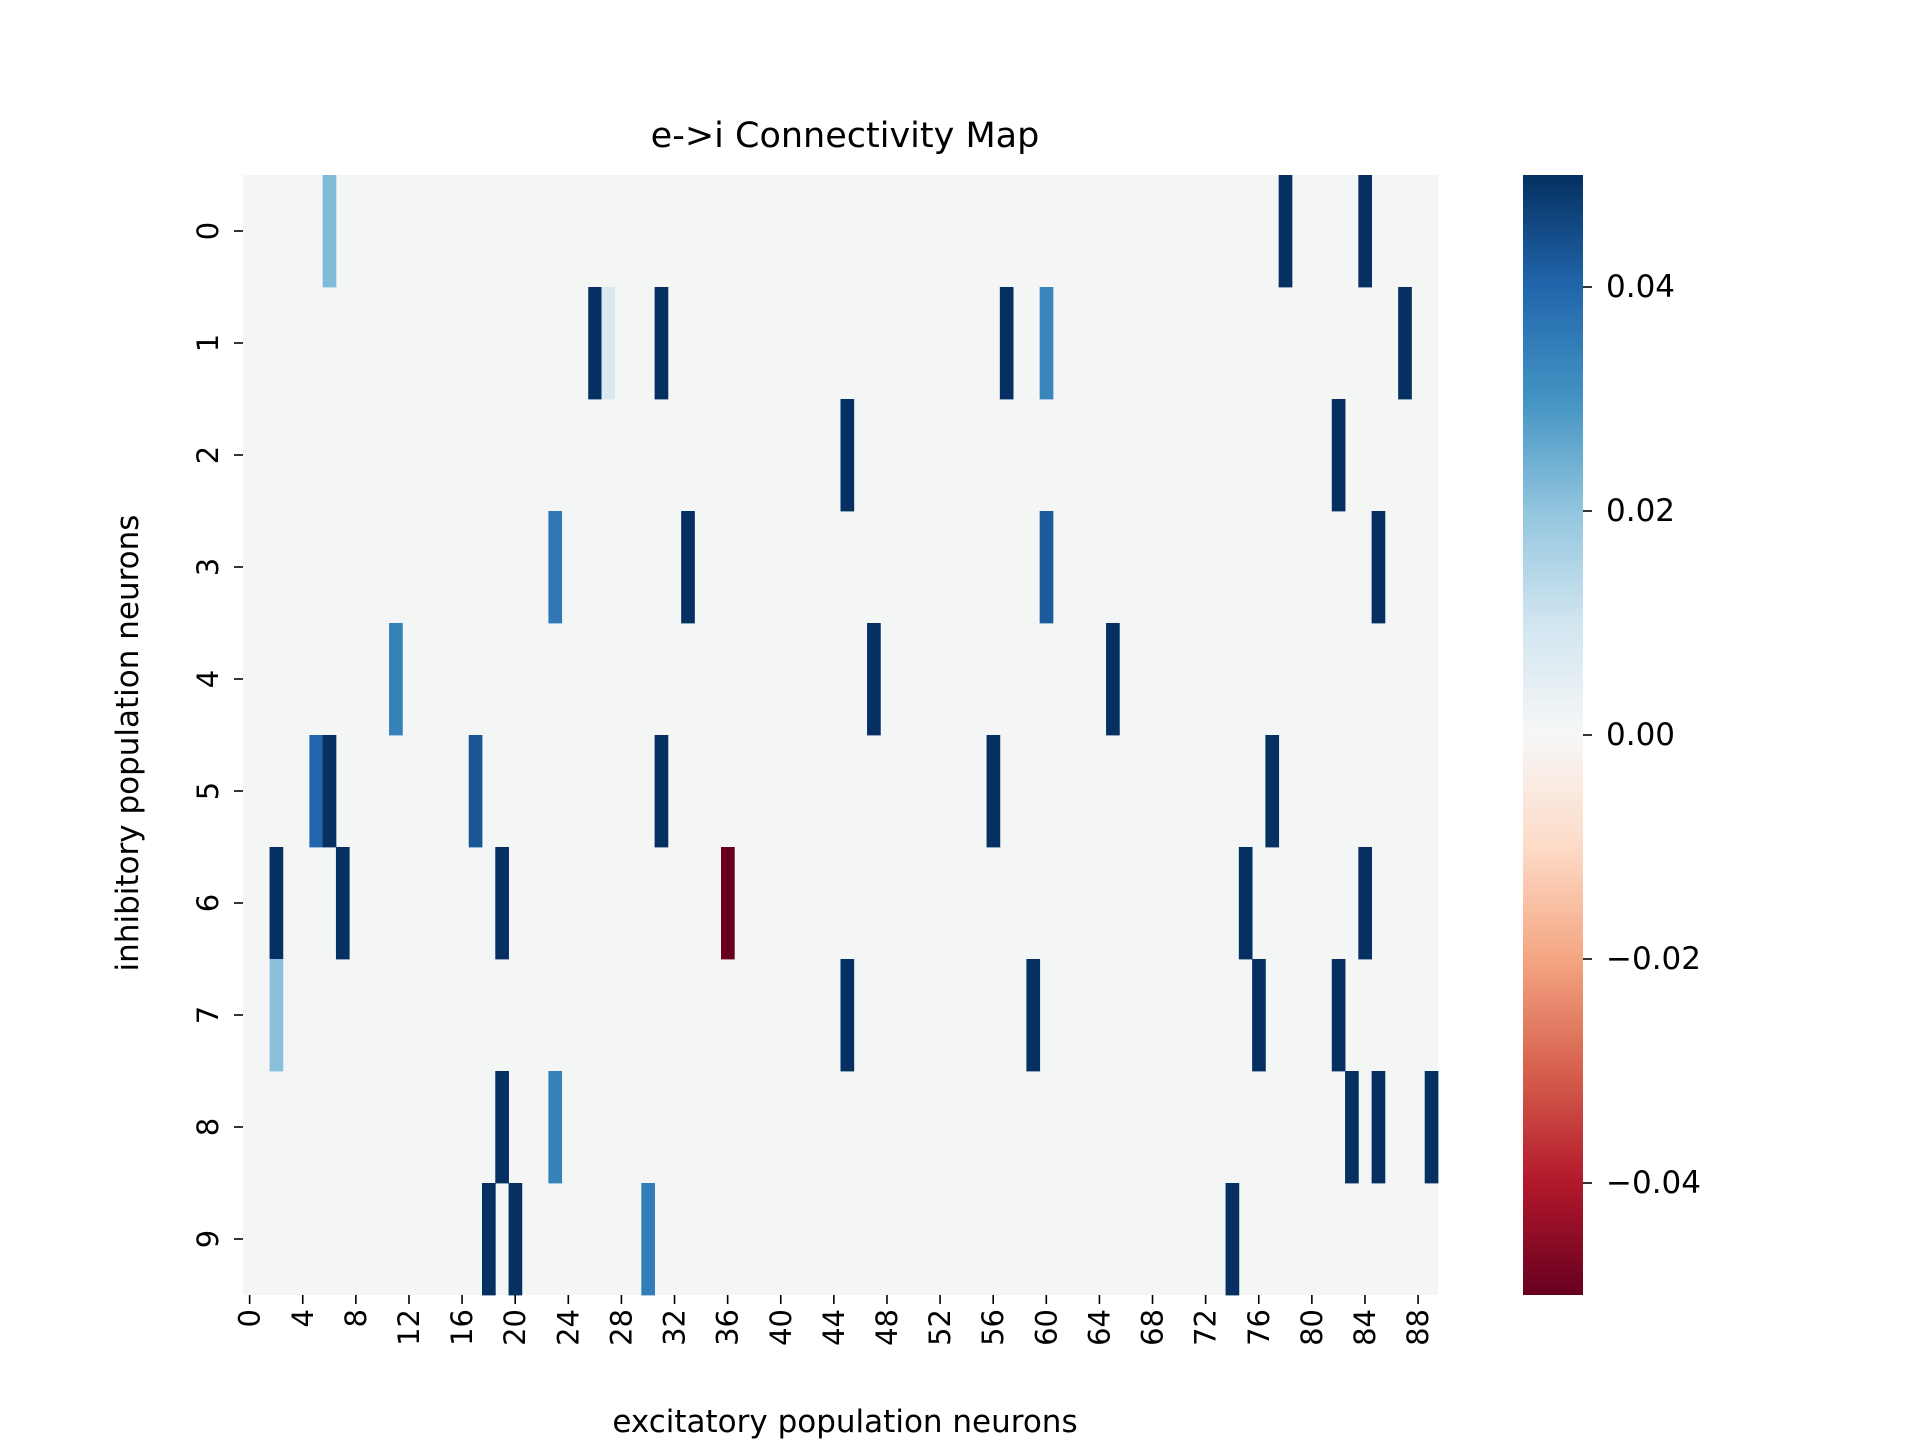 The height and width of the screenshot is (1440, 1920). Describe the element at coordinates (940, 1327) in the screenshot. I see `x-tick-label: 52` at that location.